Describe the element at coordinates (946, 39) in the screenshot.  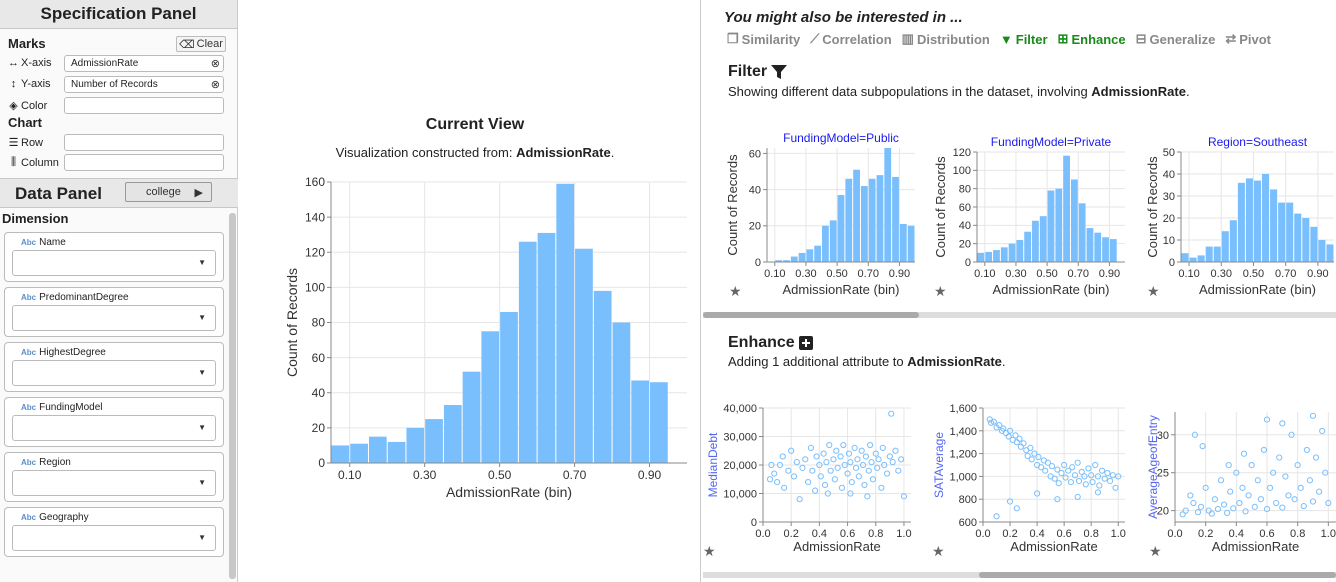
I see `action-tab-distribution: ▥ Distribution` at that location.